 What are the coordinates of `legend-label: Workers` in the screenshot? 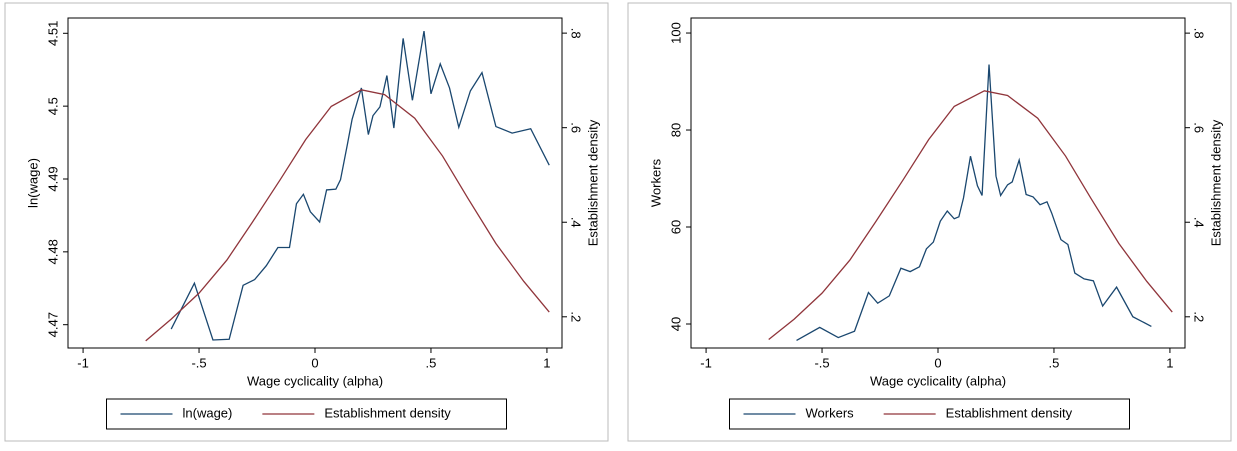 It's located at (830, 412).